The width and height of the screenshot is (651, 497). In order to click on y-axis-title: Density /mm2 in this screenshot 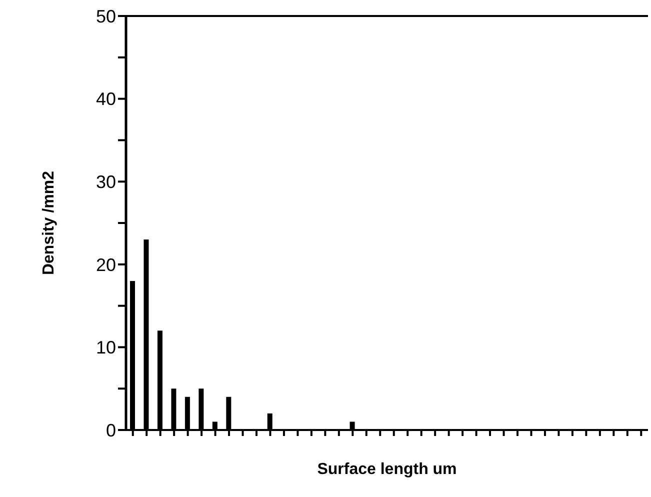, I will do `click(49, 223)`.